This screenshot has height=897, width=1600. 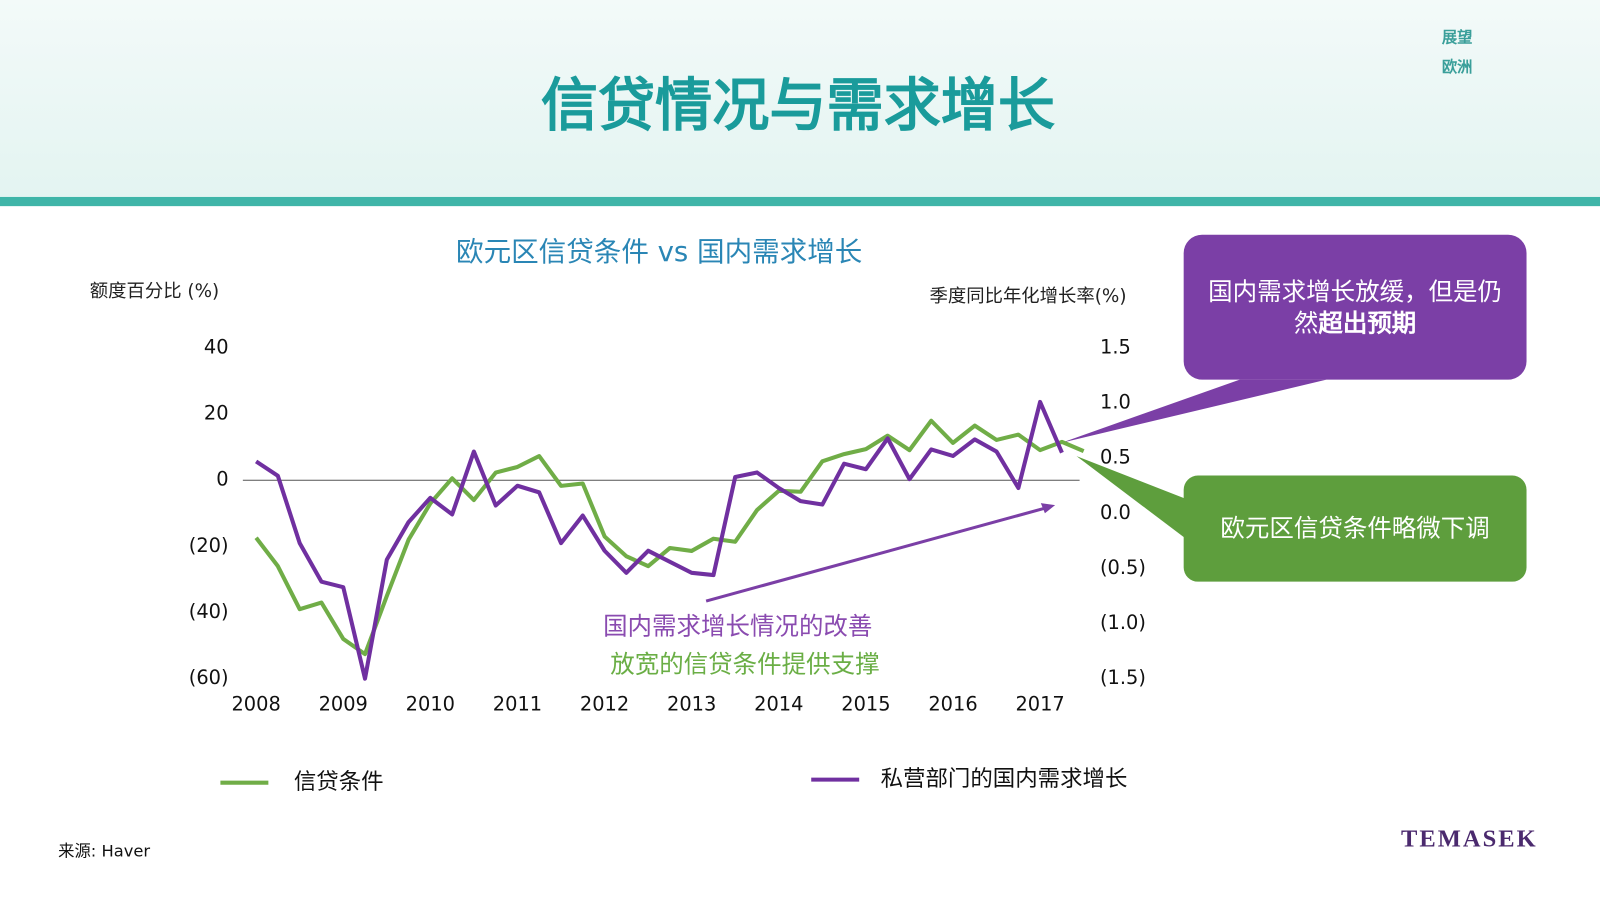 I want to click on y-tick-label: (20), so click(x=209, y=545).